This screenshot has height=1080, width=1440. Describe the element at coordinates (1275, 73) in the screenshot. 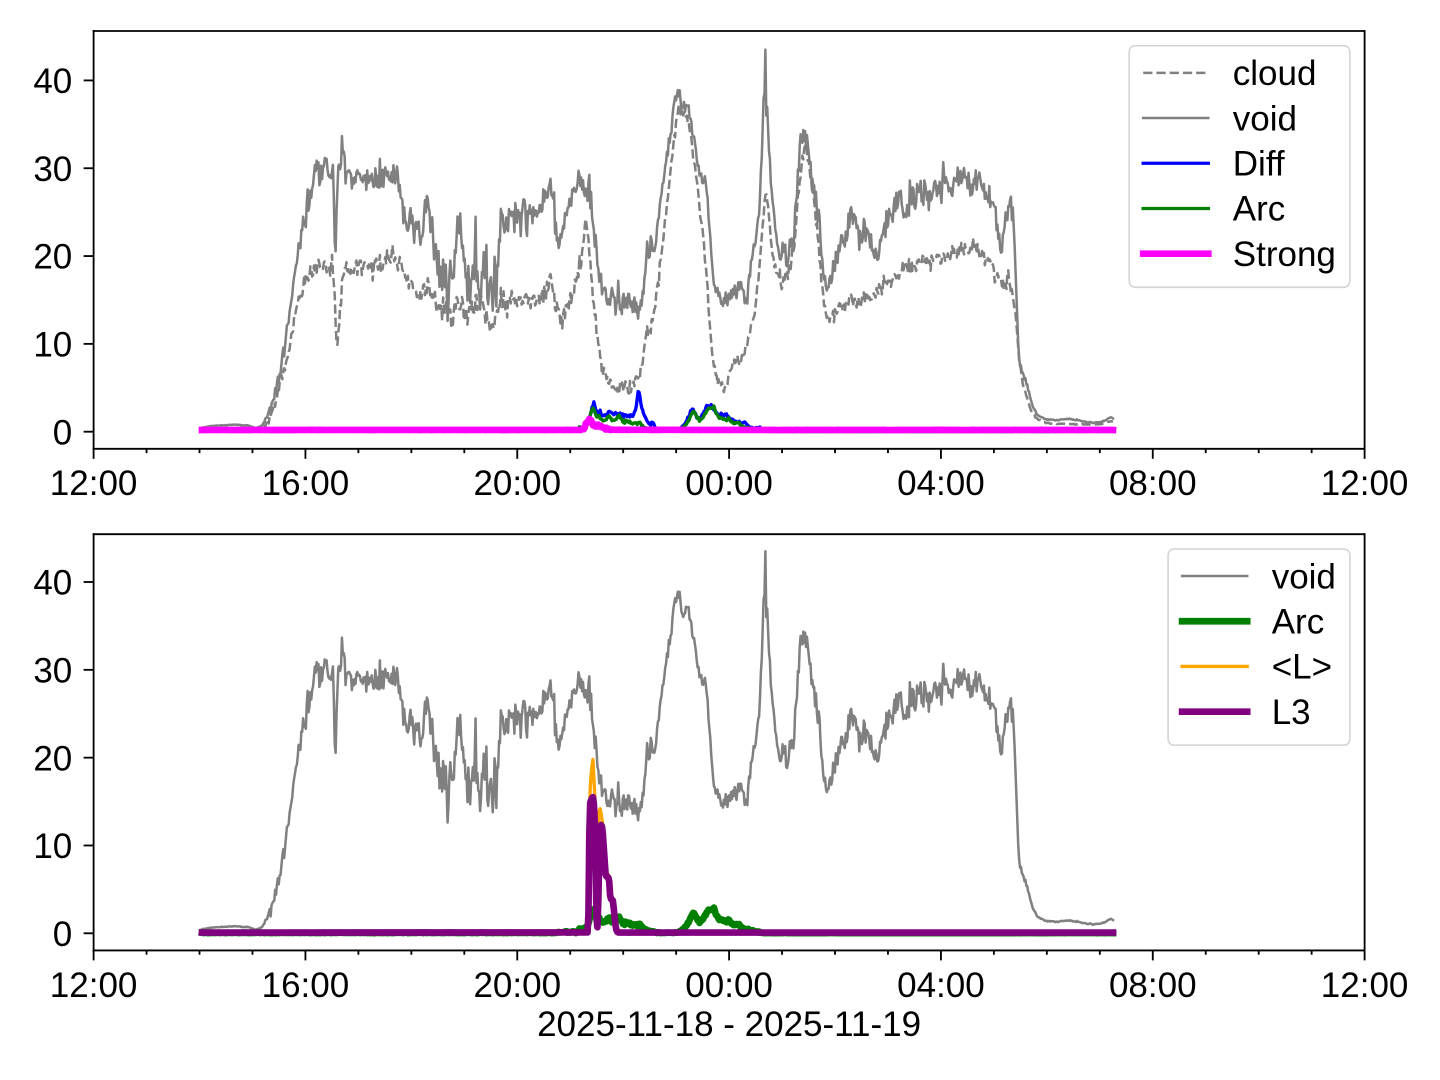

I see `svg-text: cloud` at that location.